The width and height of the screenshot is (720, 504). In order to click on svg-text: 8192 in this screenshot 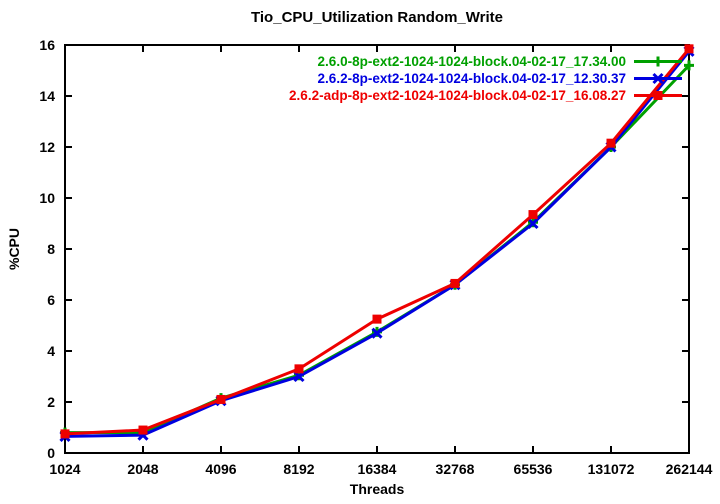, I will do `click(298, 469)`.